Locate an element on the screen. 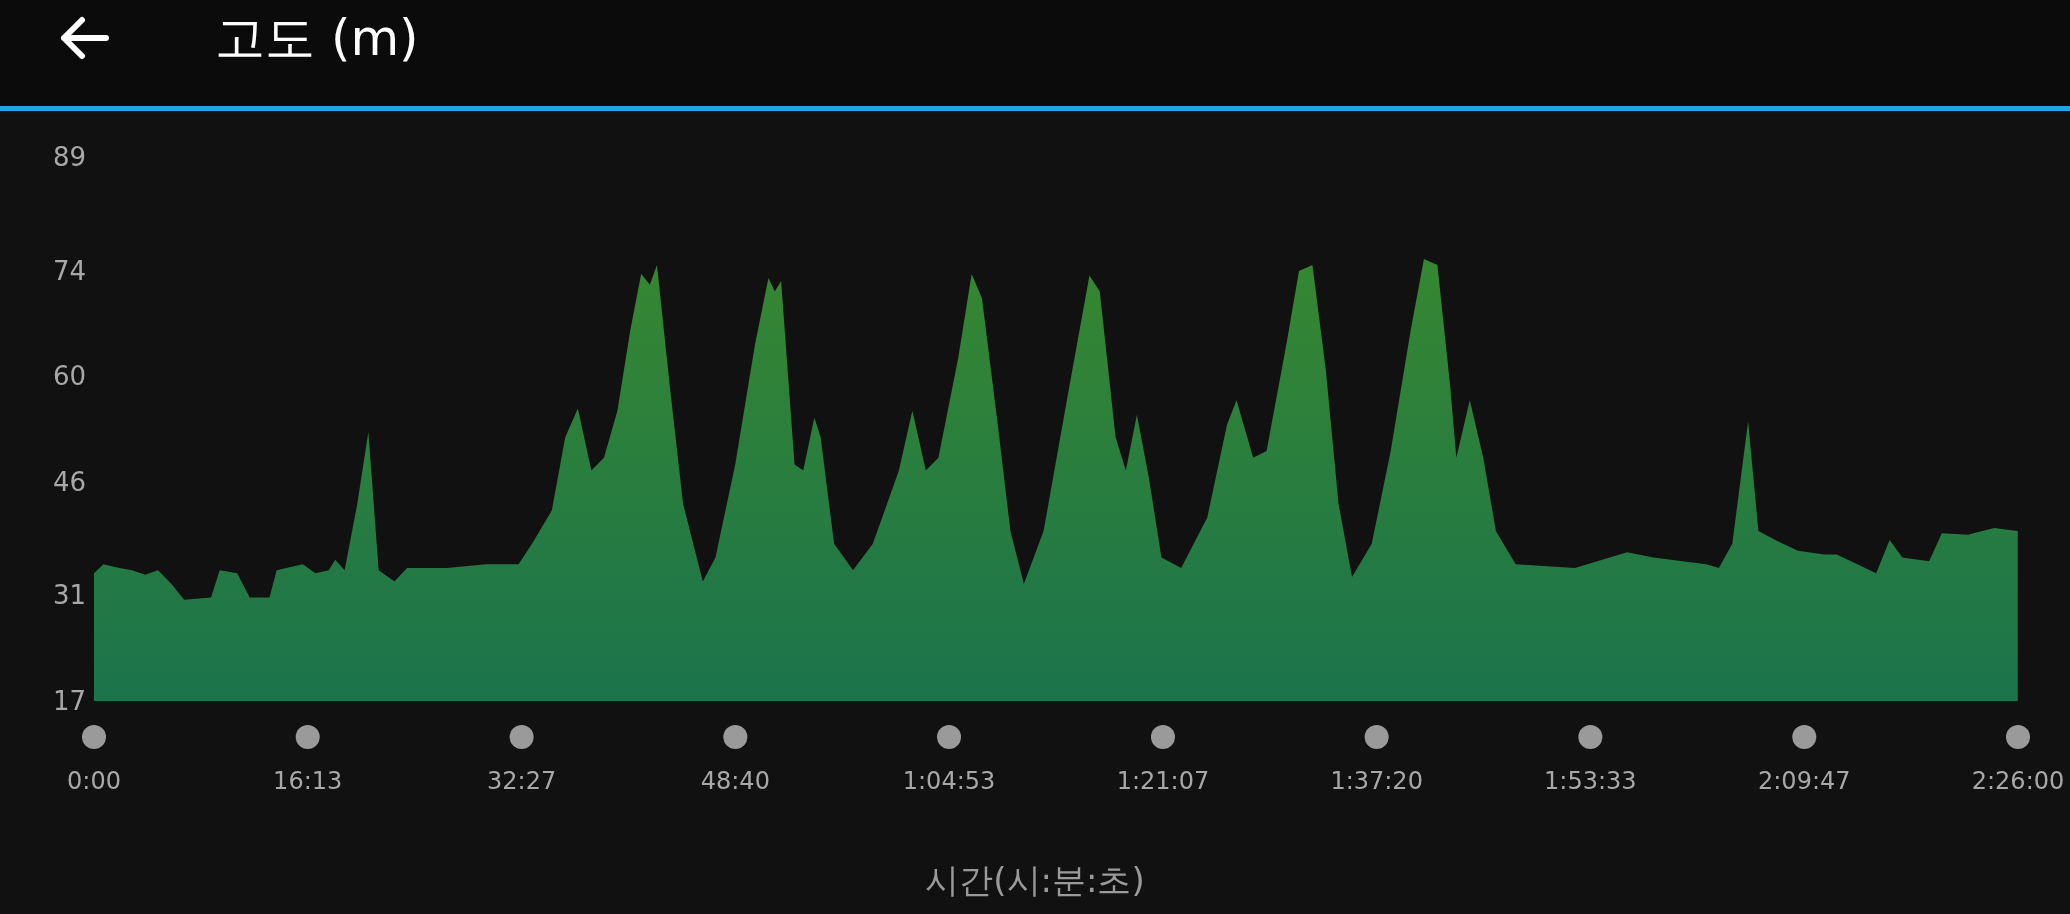  y-tick-label: 89 is located at coordinates (69, 157).